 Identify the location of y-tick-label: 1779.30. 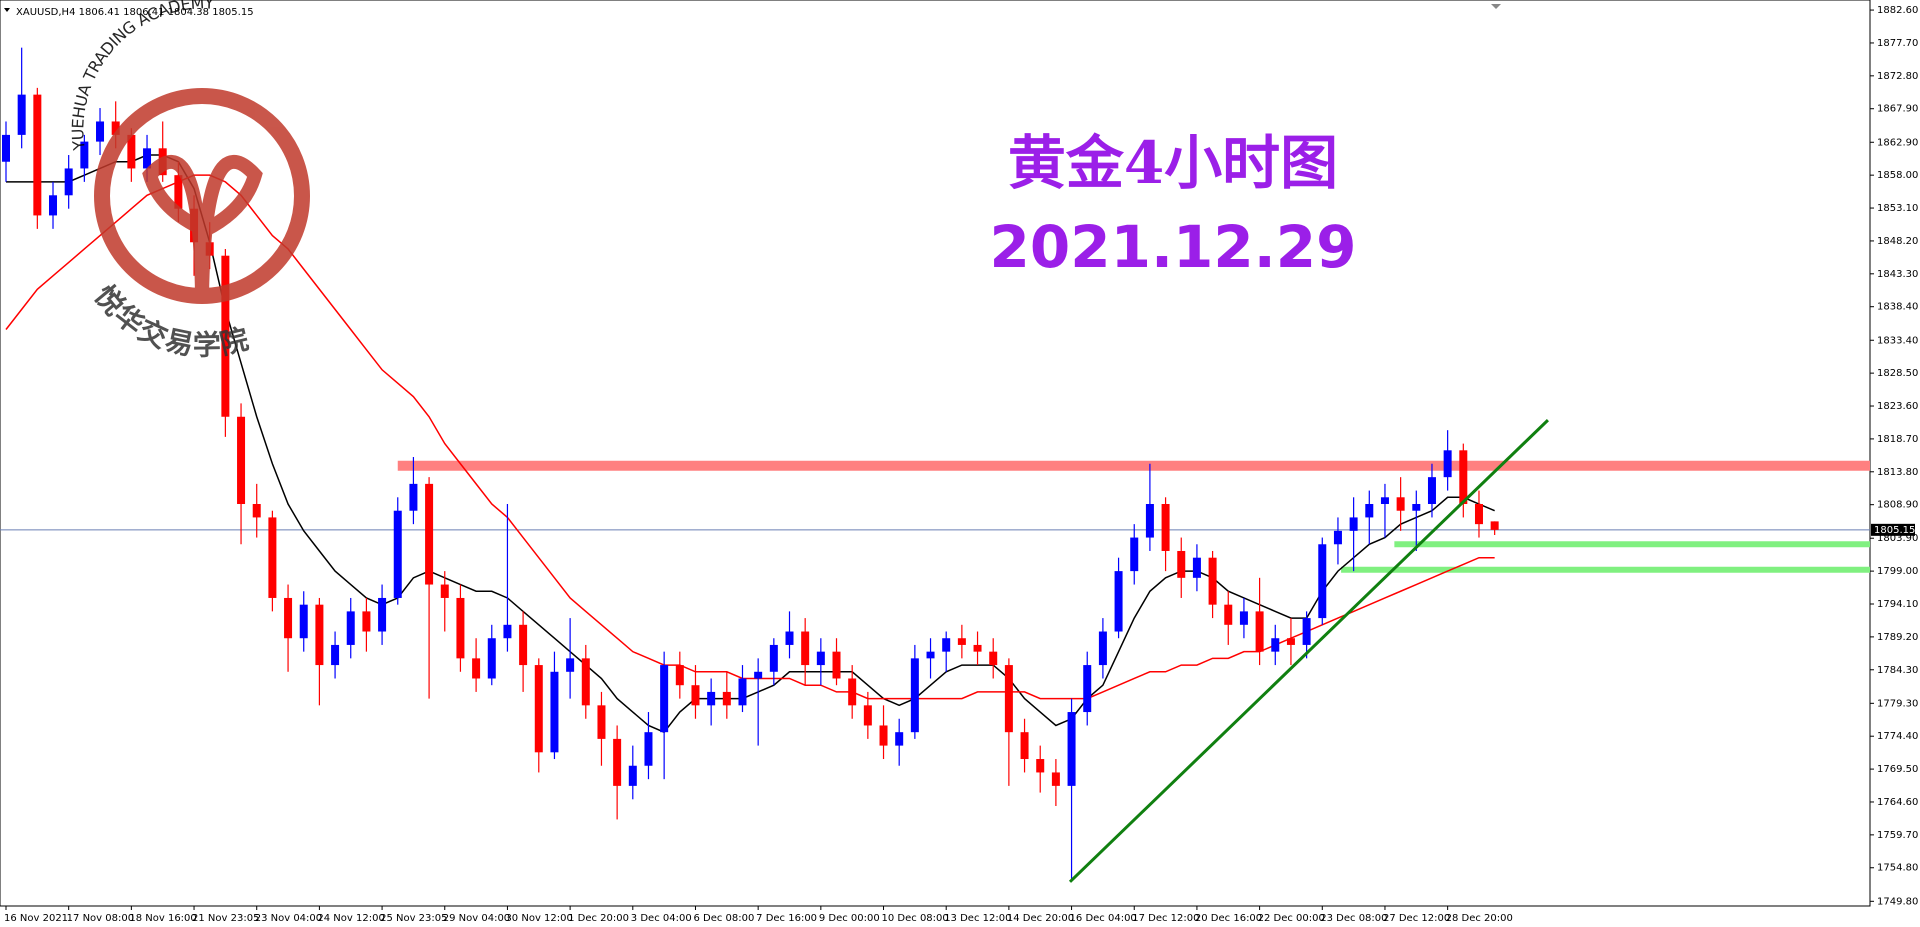
(1897, 703).